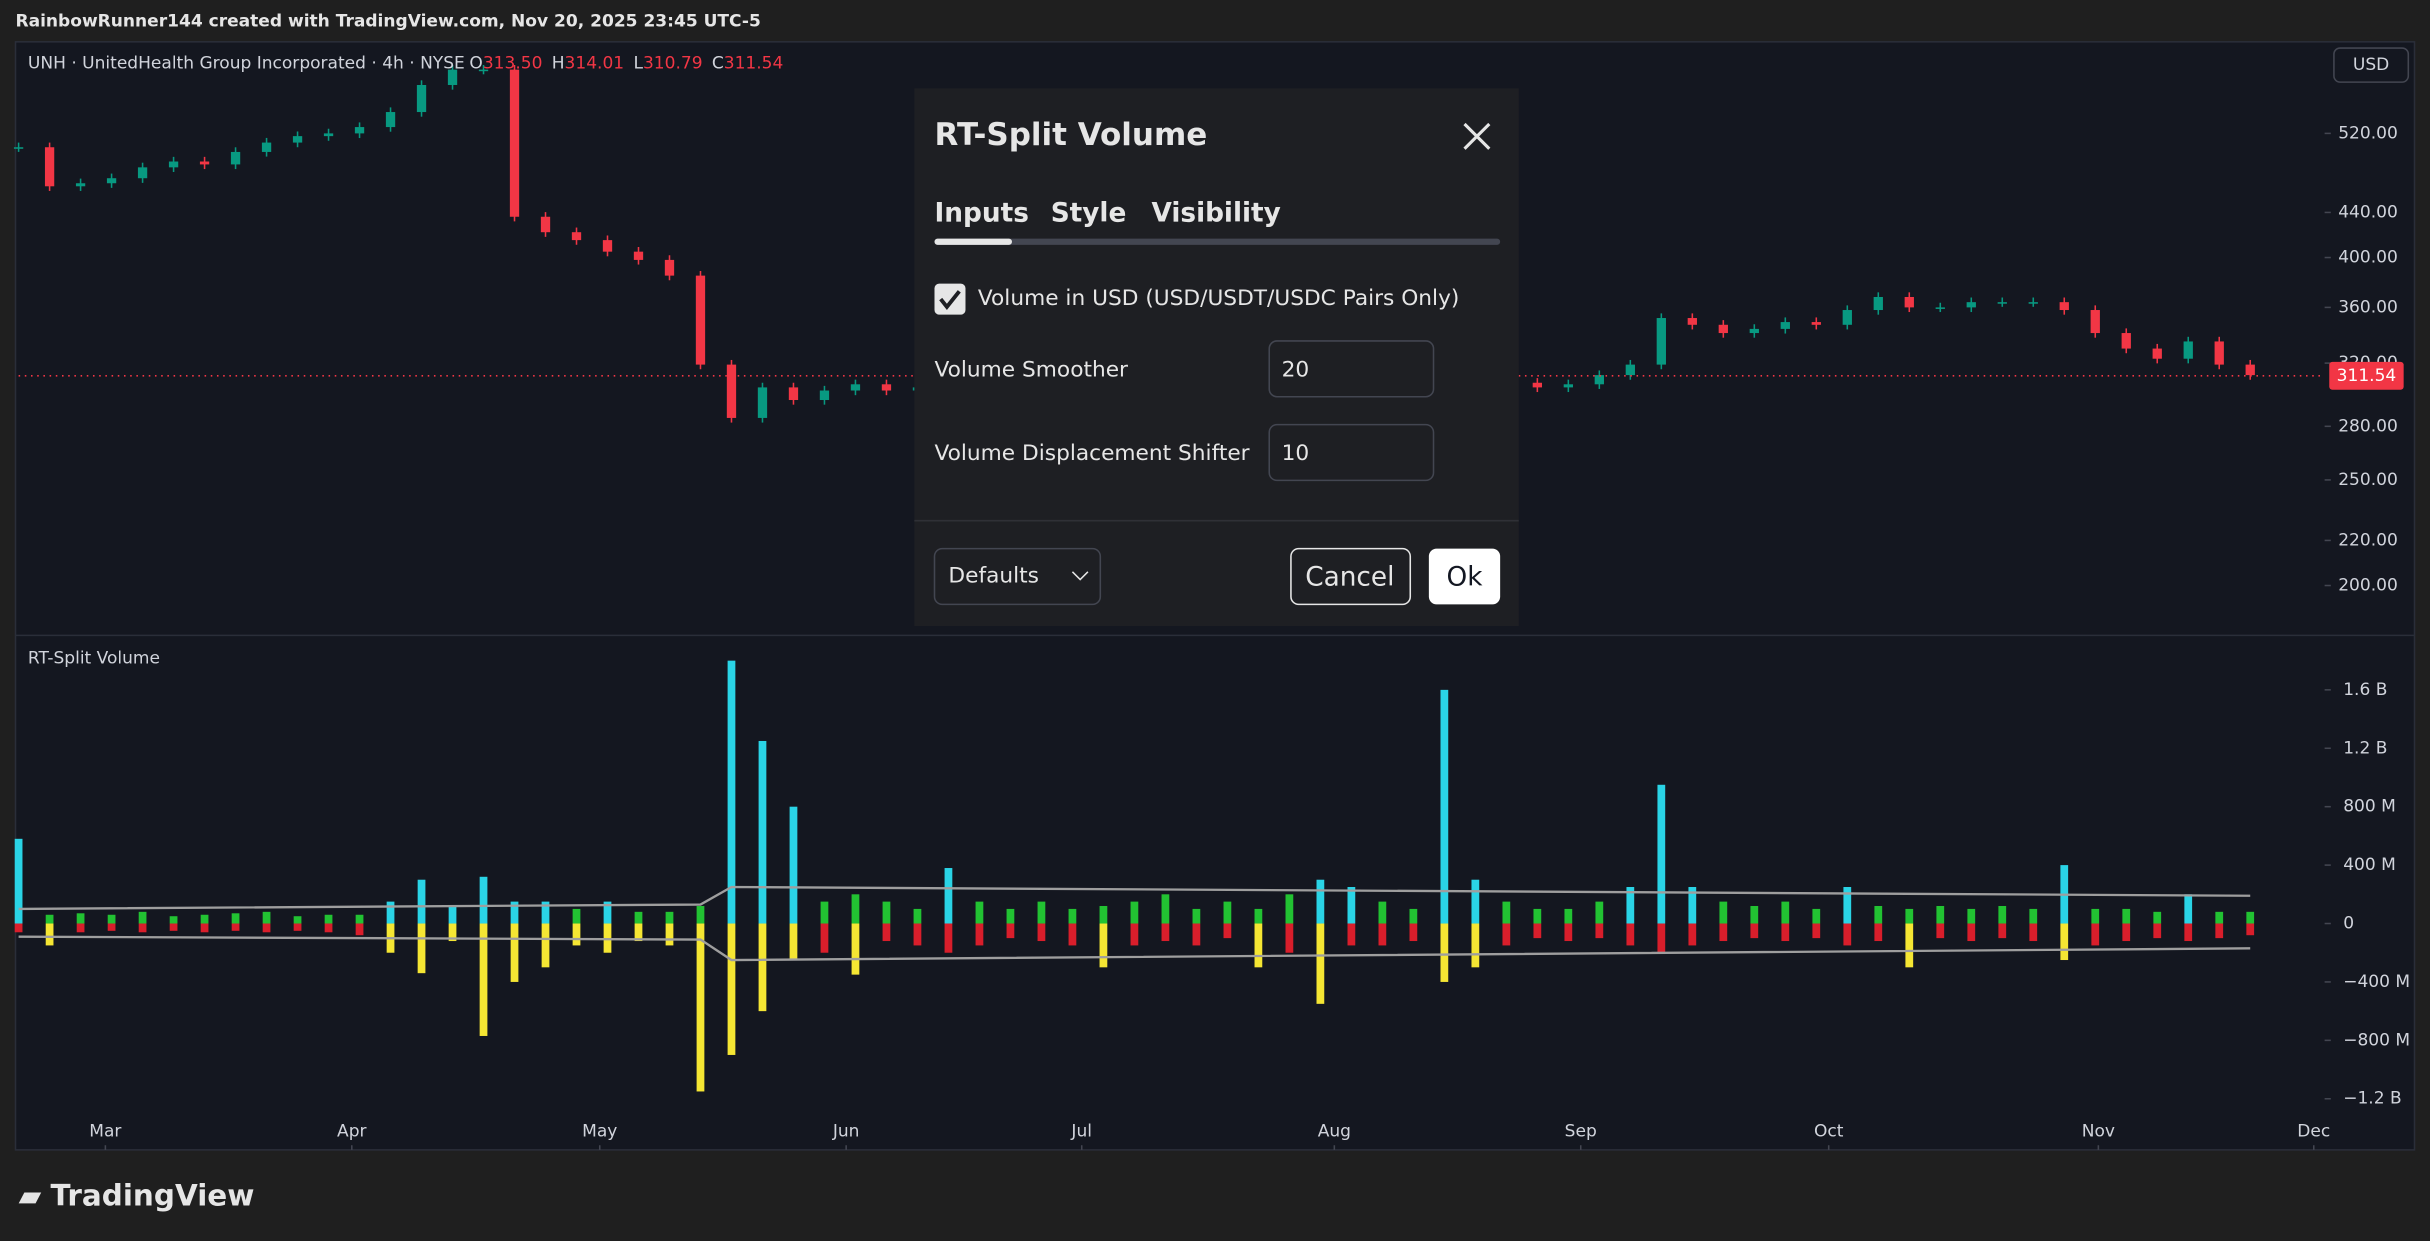 This screenshot has width=2430, height=1241. I want to click on checkbox-label: Volume in USD (USD/USDT/USDC Pairs Only), so click(1219, 298).